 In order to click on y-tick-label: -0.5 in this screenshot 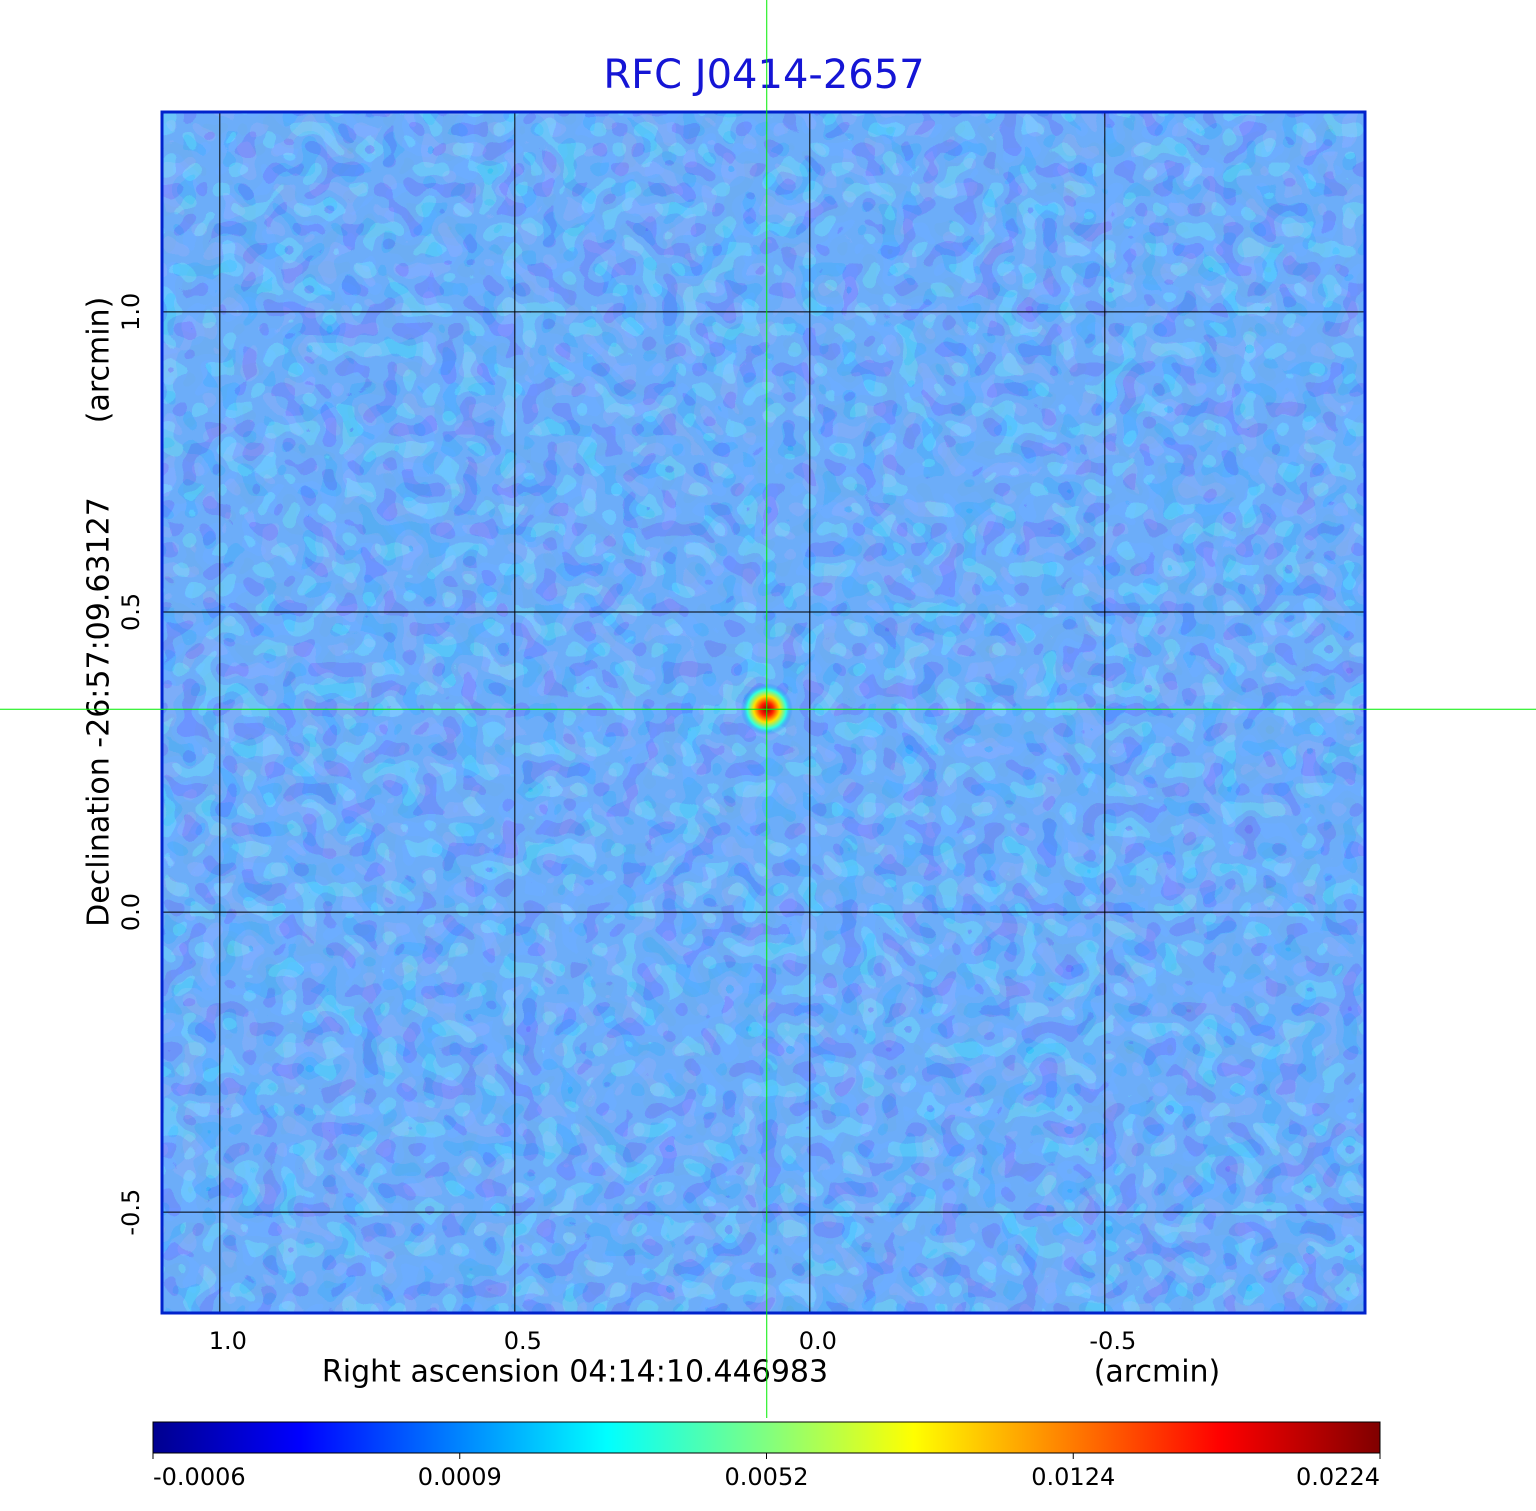, I will do `click(131, 1212)`.